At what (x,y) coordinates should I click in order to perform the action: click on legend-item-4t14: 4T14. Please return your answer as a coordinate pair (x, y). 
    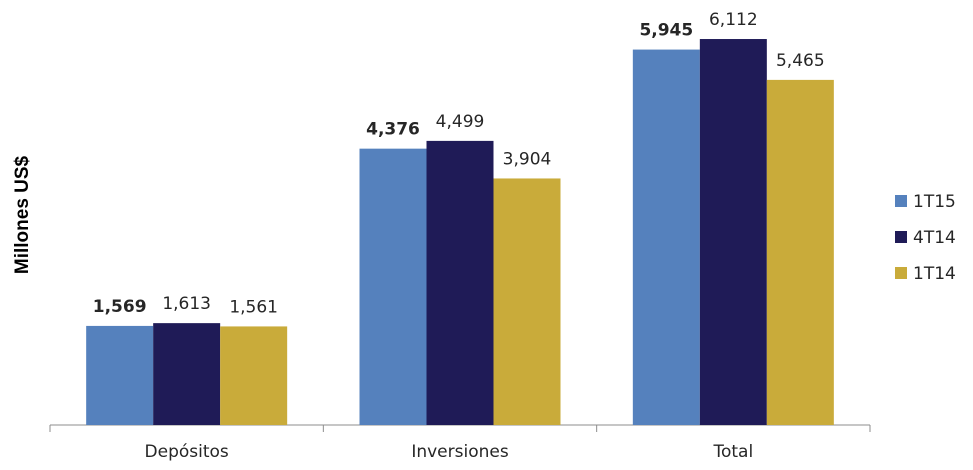
    Looking at the image, I should click on (925, 238).